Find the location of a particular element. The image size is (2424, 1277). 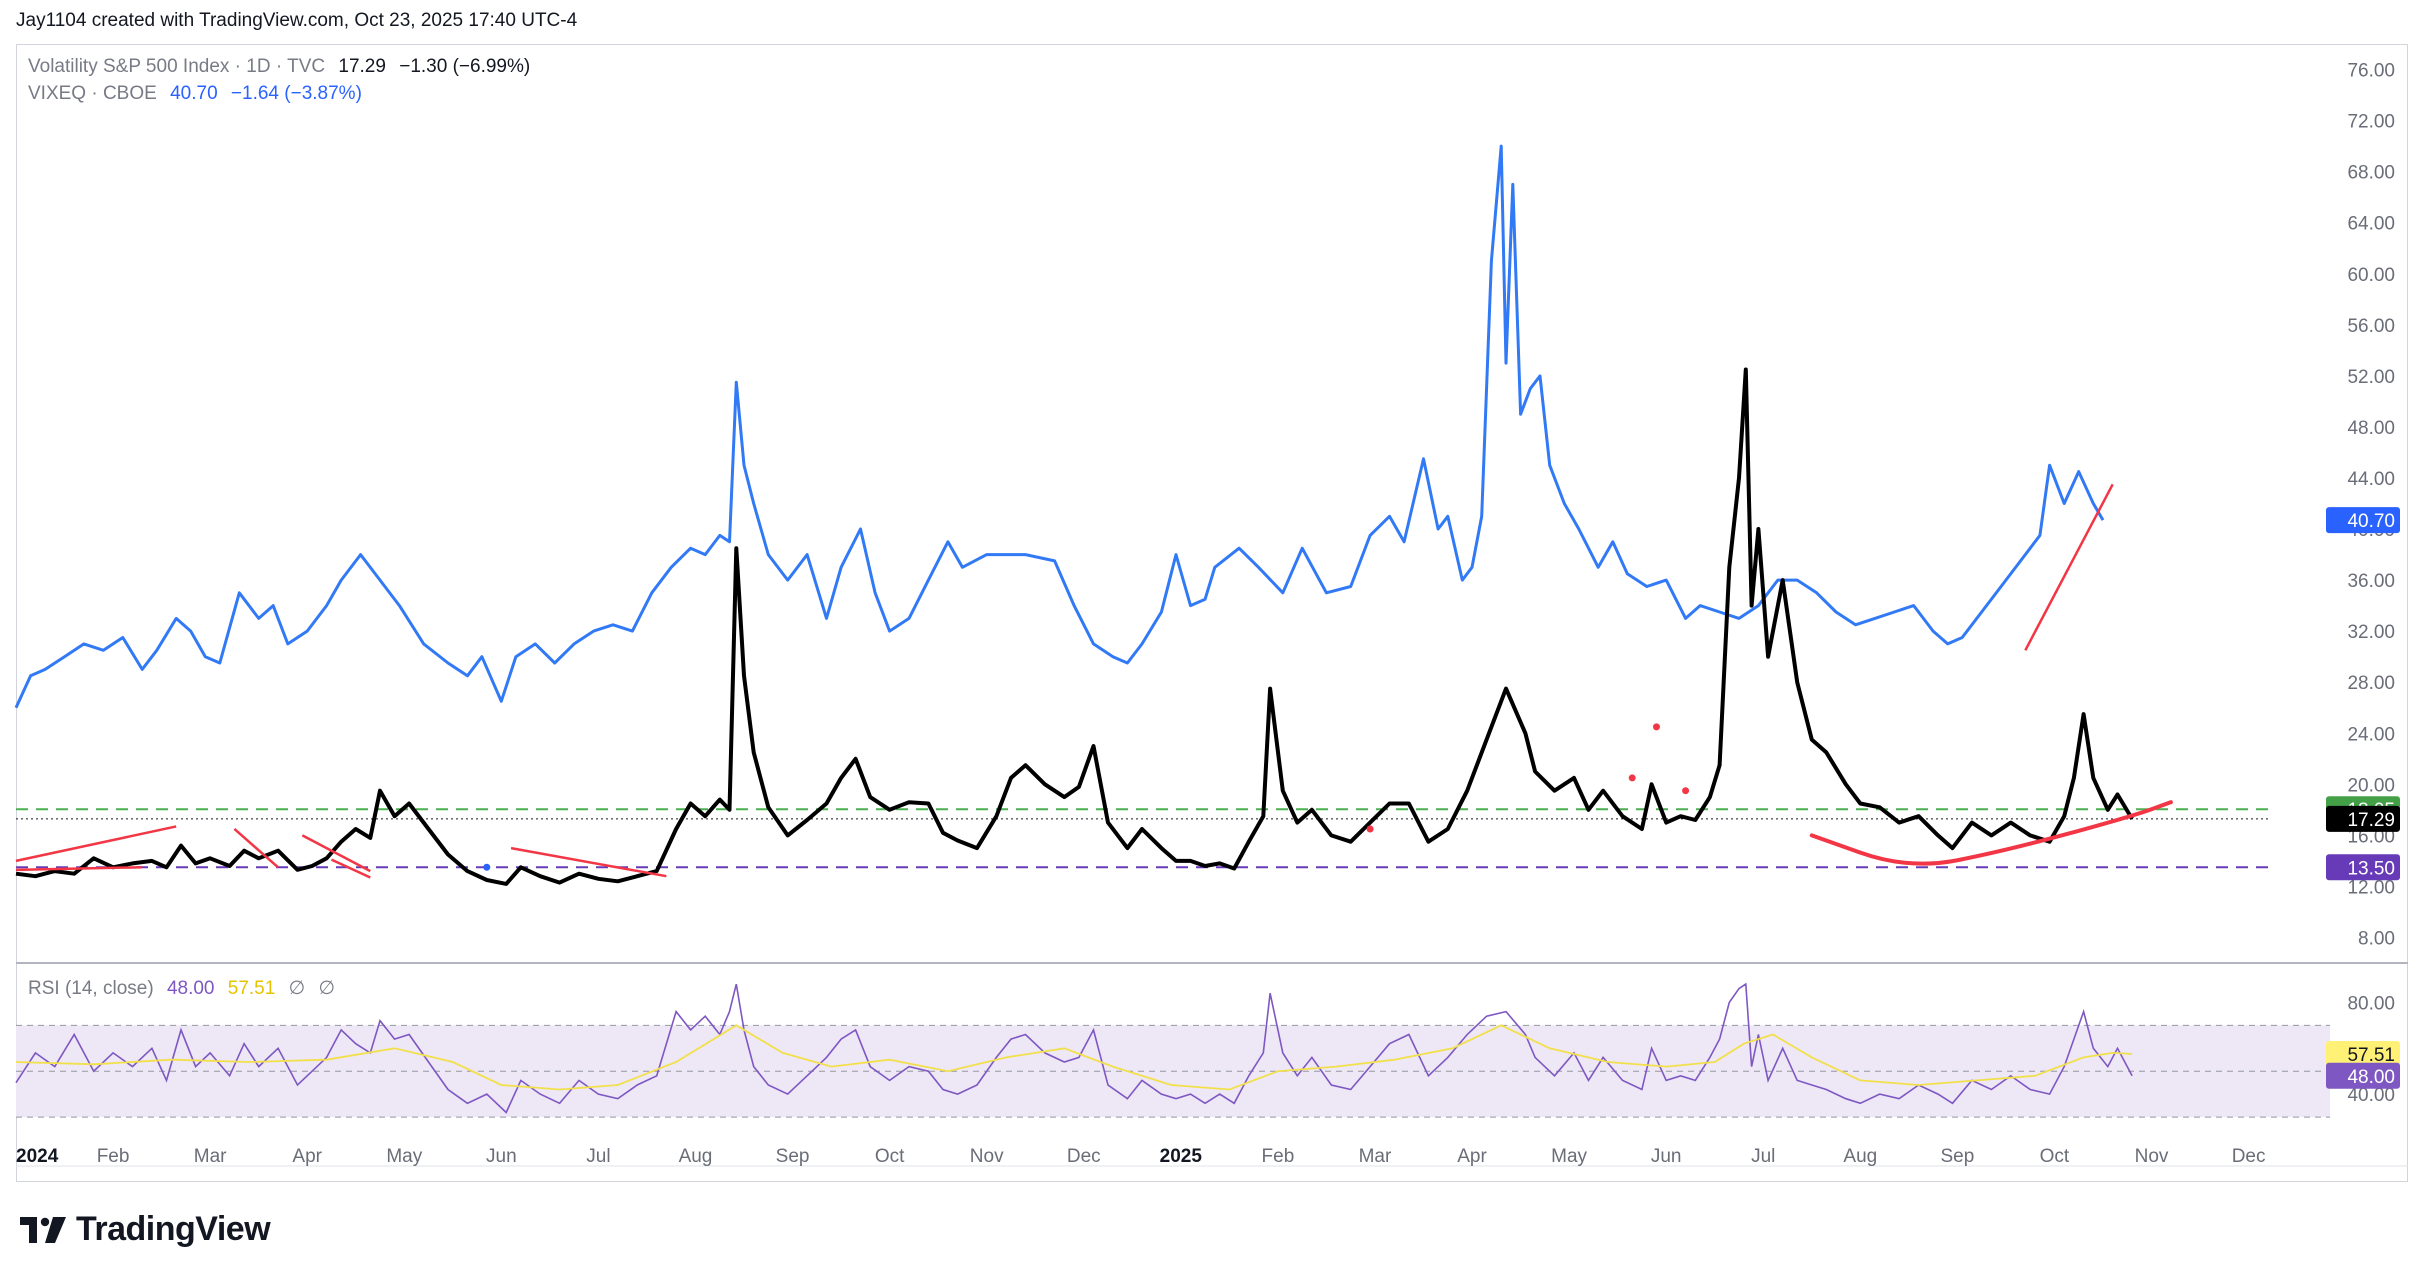

y-tick-label: 12.00 is located at coordinates (2371, 887).